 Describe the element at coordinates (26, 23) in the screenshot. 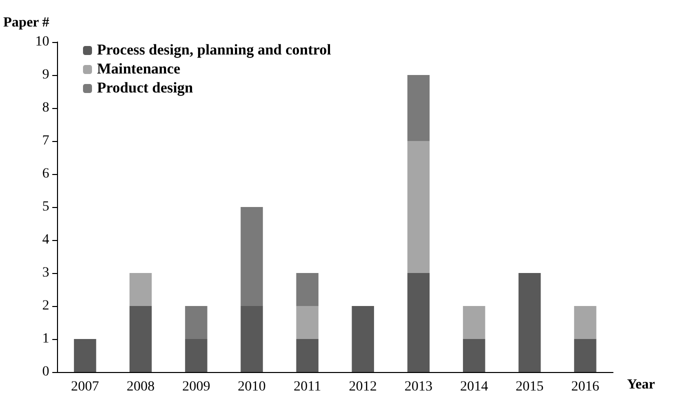

I see `y-axis-title: Paper #` at that location.